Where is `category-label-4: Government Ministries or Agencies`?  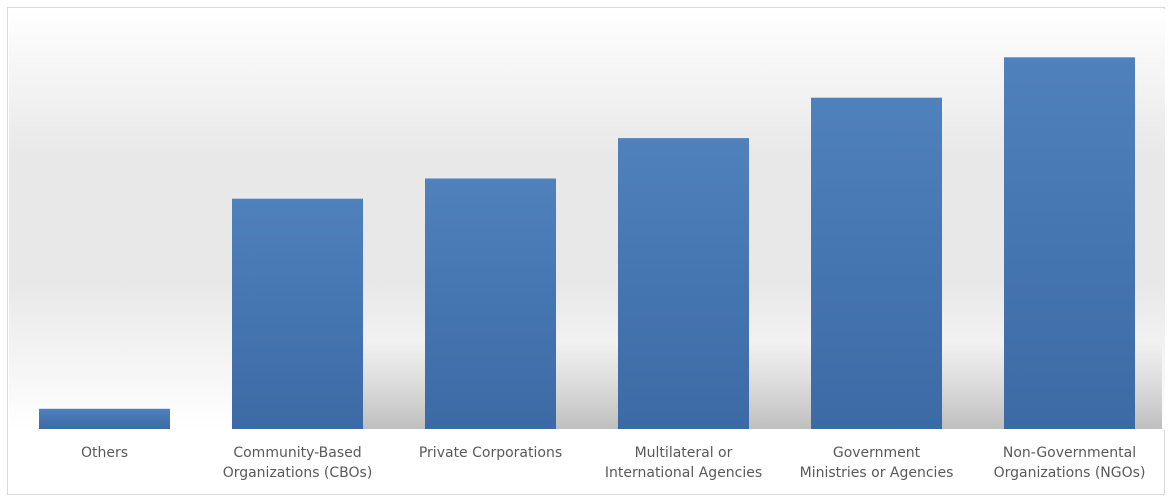
category-label-4: Government Ministries or Agencies is located at coordinates (877, 463).